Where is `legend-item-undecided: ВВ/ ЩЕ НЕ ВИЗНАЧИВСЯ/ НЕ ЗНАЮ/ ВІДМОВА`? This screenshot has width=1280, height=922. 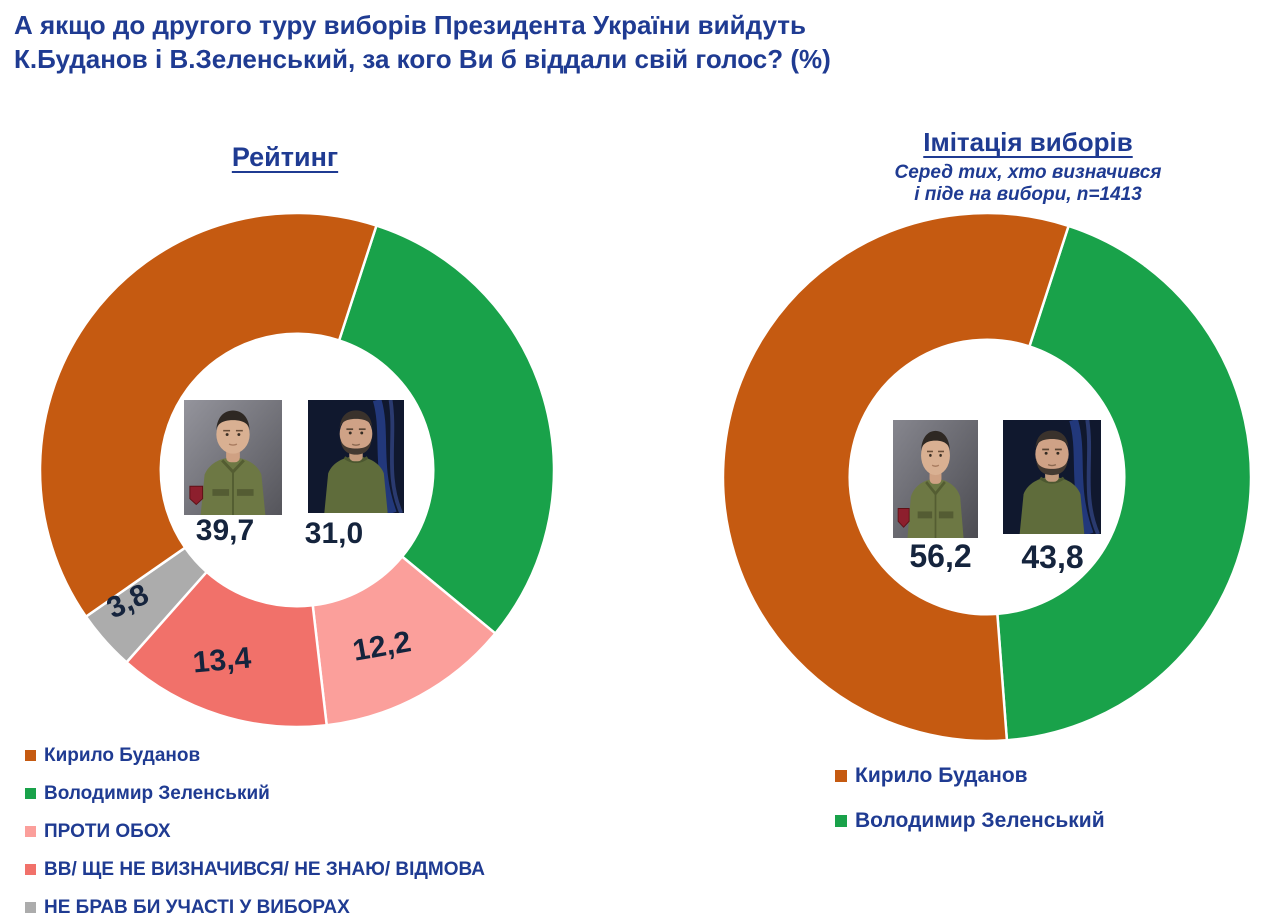
legend-item-undecided: ВВ/ ЩЕ НЕ ВИЗНАЧИВСЯ/ НЕ ЗНАЮ/ ВІДМОВА is located at coordinates (255, 869).